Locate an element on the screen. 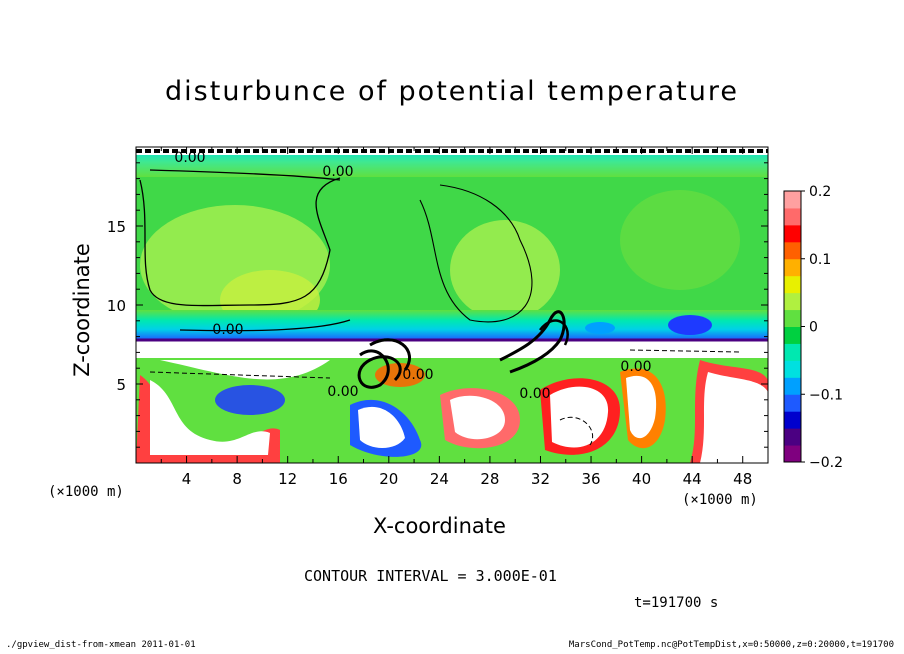 The image size is (904, 654). colorbar-tick-label: −0.2 is located at coordinates (826, 463).